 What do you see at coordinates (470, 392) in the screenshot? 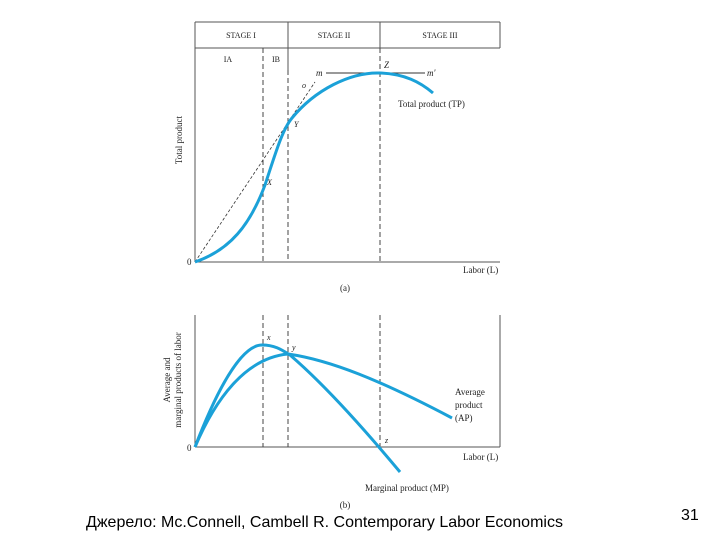
I see `curve-label: Average` at bounding box center [470, 392].